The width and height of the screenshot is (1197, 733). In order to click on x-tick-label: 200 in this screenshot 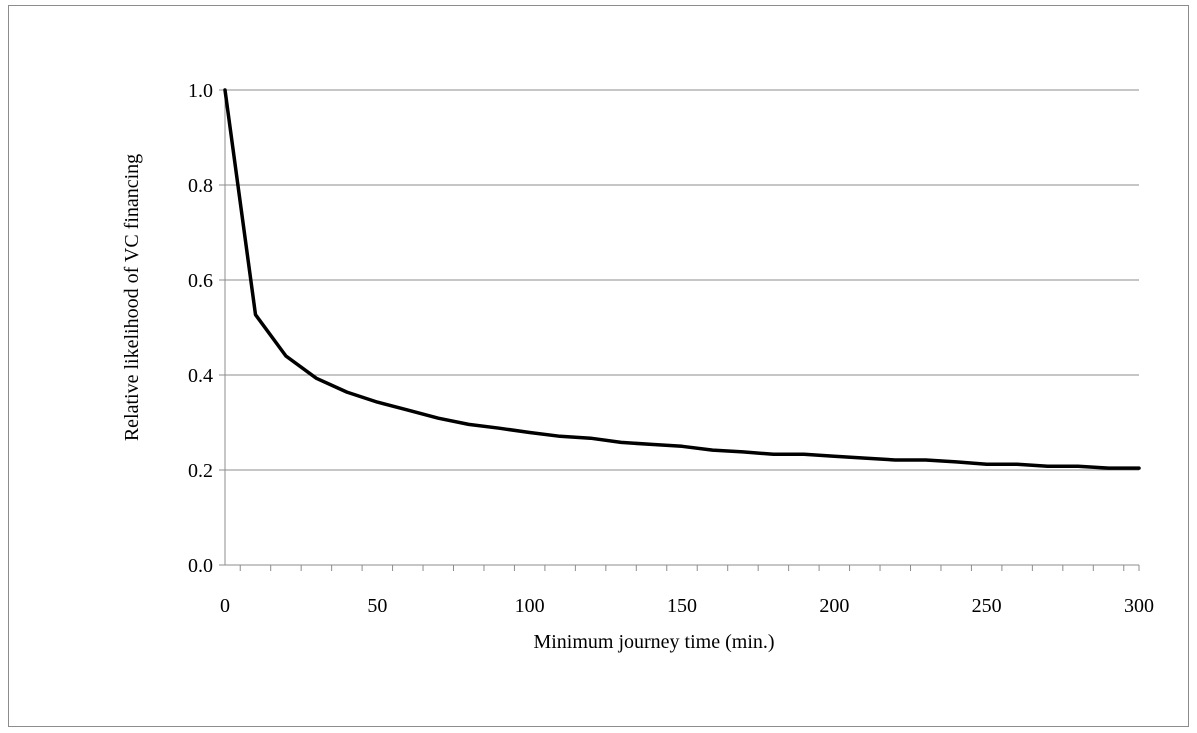, I will do `click(834, 606)`.